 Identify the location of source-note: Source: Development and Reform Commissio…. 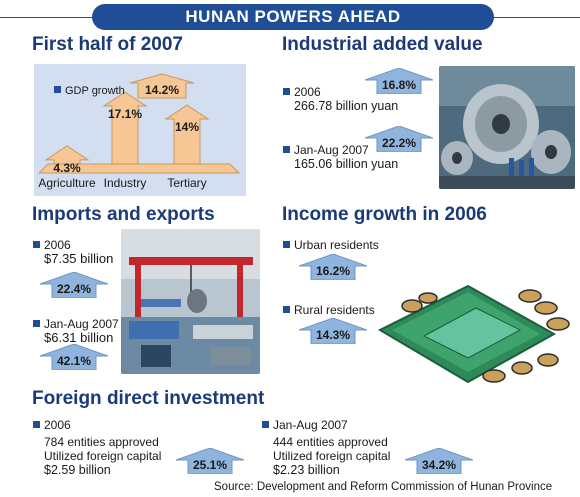
(383, 487).